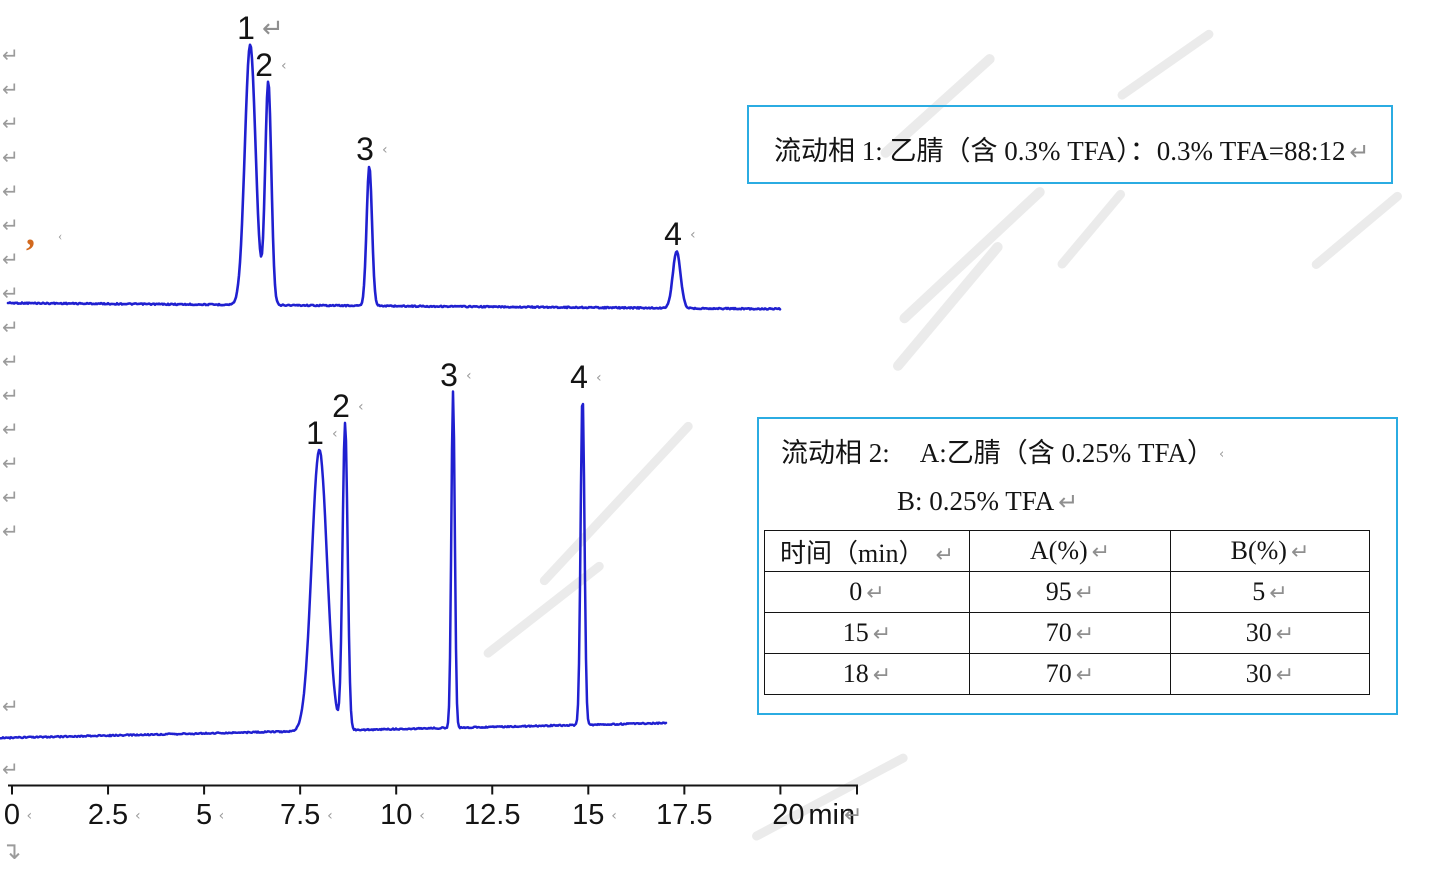 The width and height of the screenshot is (1450, 881). I want to click on gradient-table-header-cell-2: B(%) ↵, so click(1270, 551).